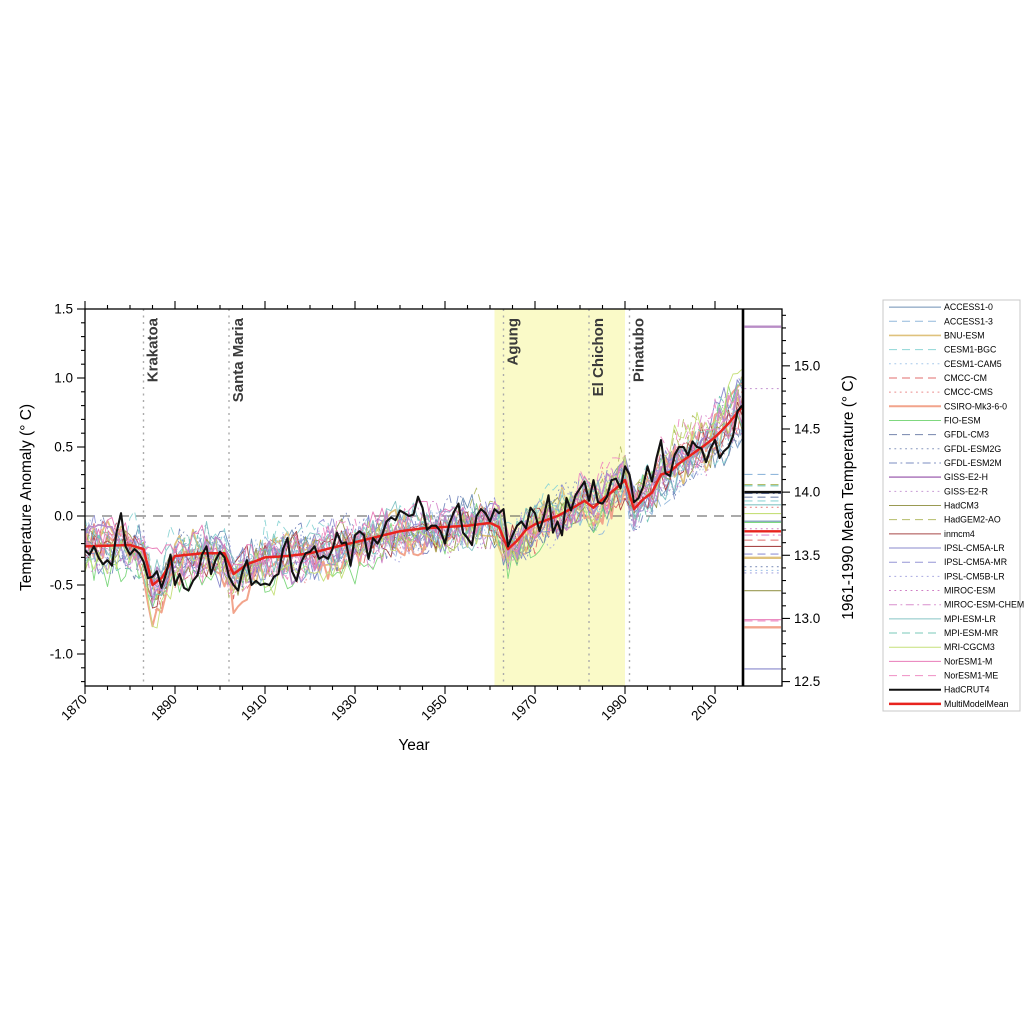  I want to click on legend-item-NorESM1-ME: NorESM1-ME, so click(943, 676).